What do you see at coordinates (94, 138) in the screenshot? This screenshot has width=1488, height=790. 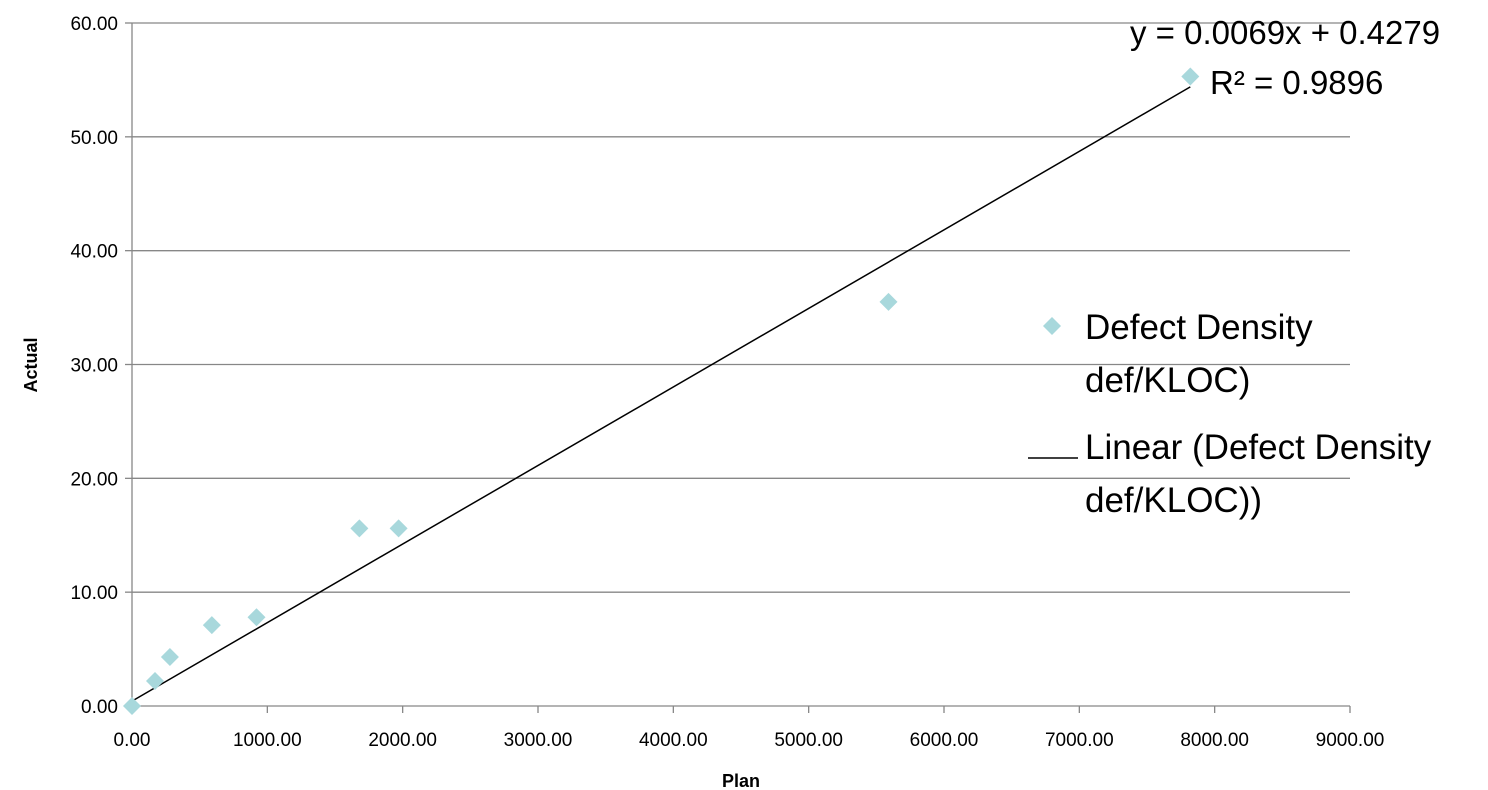 I see `y-tick-label: 50.00` at bounding box center [94, 138].